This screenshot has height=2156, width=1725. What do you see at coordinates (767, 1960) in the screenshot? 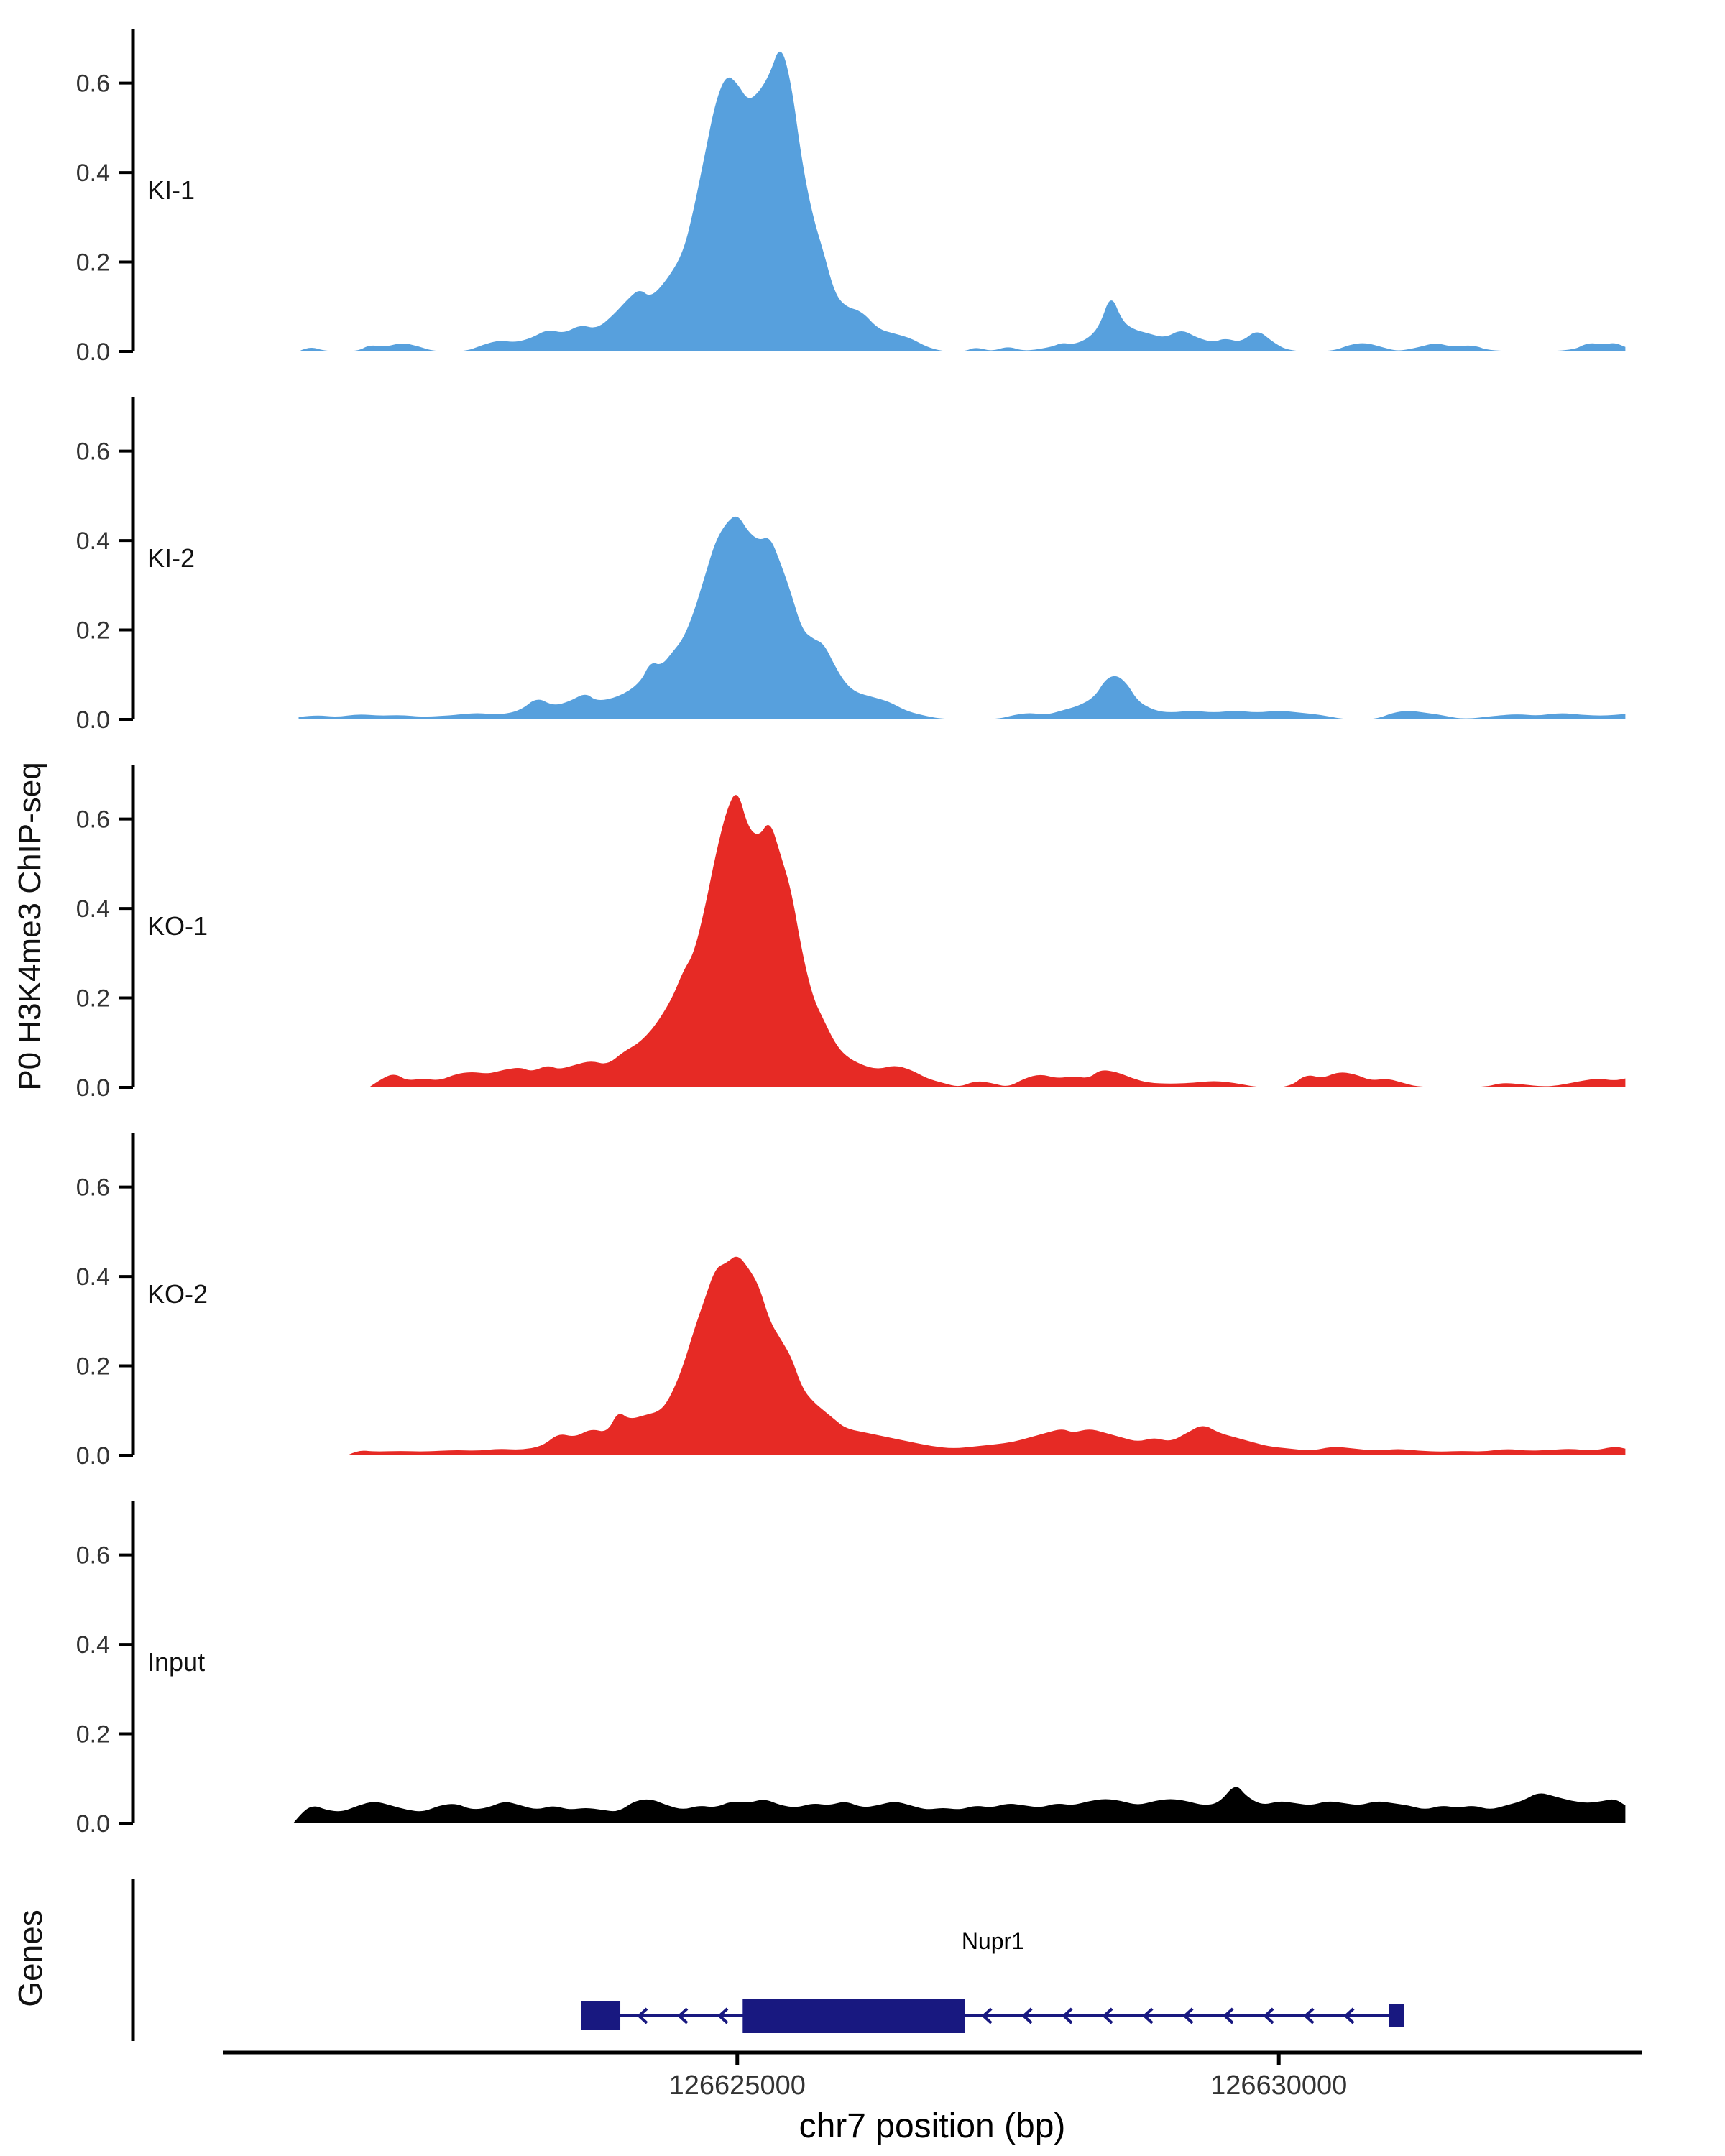
I see `genes-plot: Nupr1` at bounding box center [767, 1960].